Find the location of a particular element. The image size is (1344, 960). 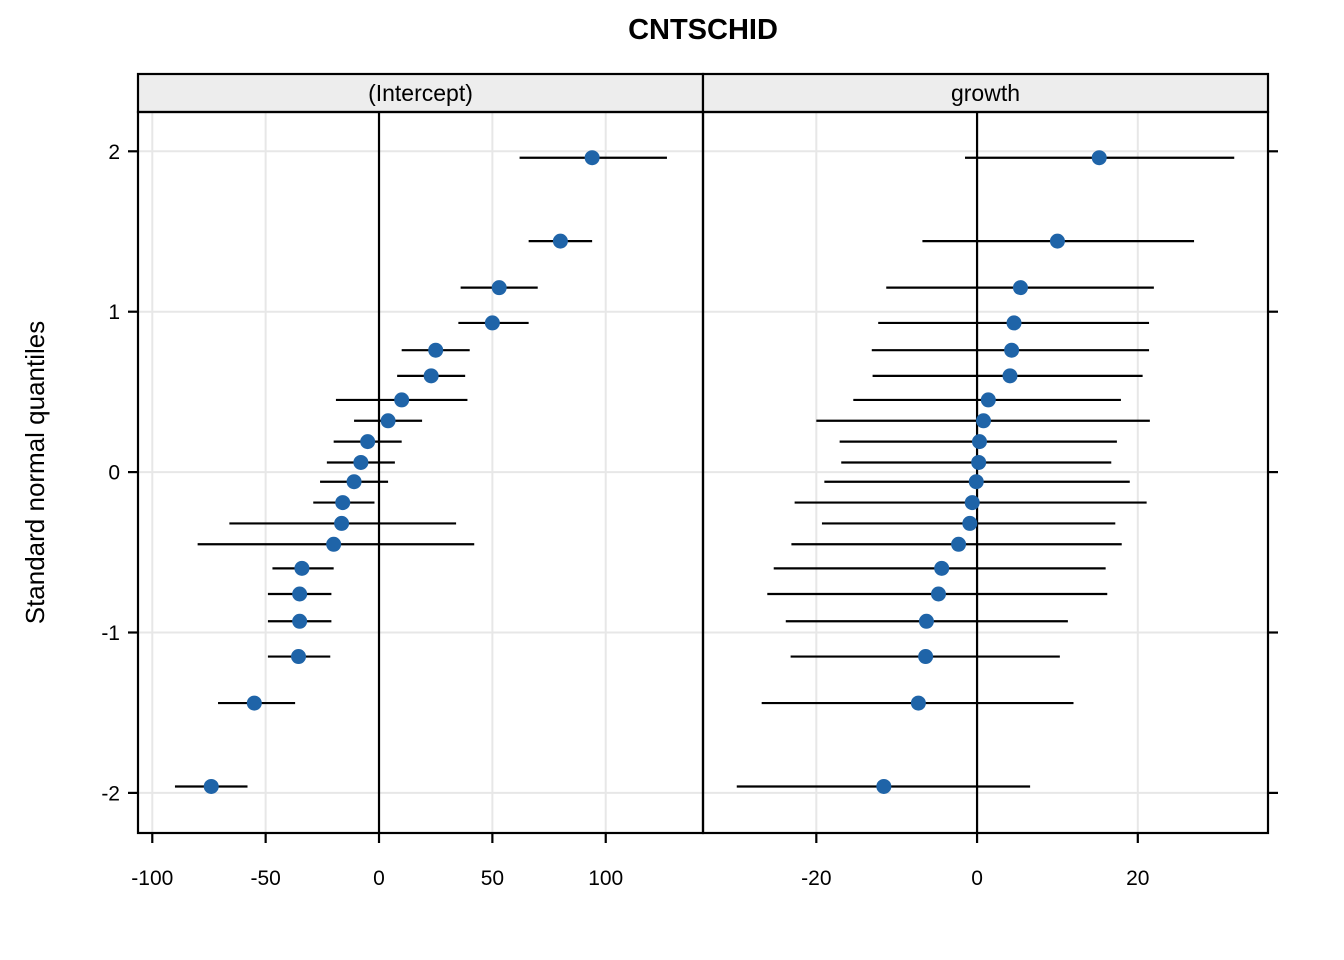

chart-title: CNTSCHID is located at coordinates (703, 30).